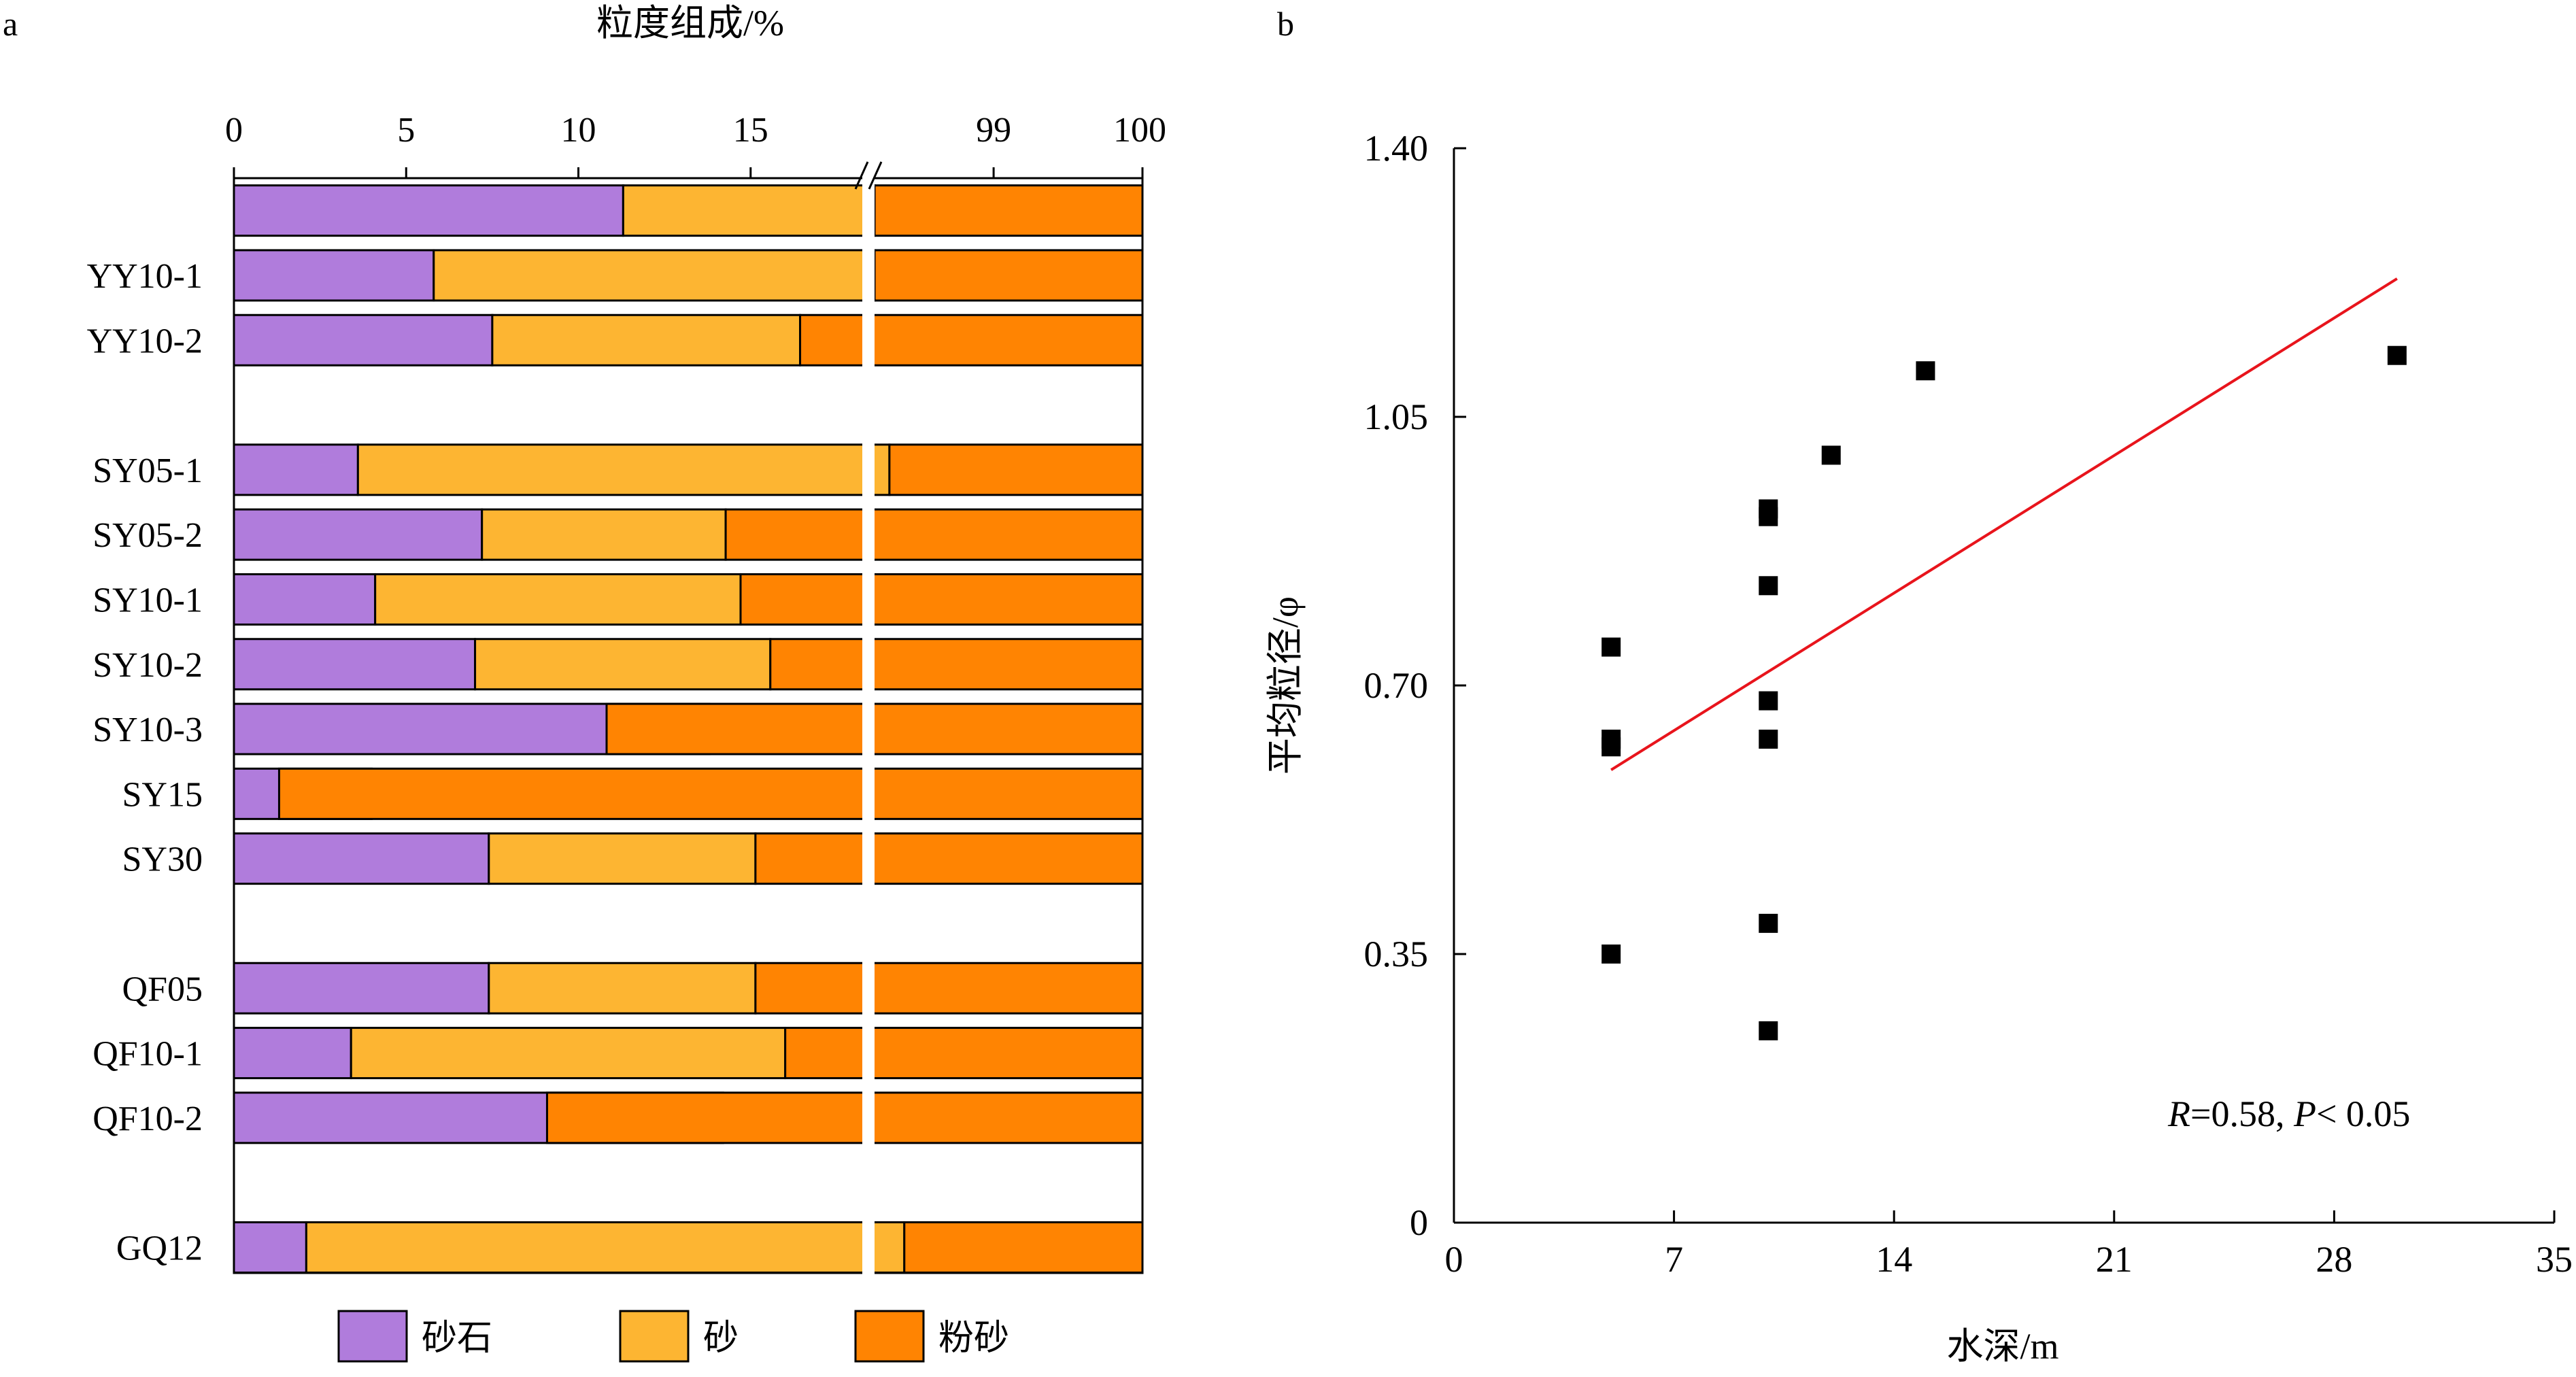 The image size is (2576, 1377). Describe the element at coordinates (159, 1249) in the screenshot. I see `category-label: GQ12` at that location.